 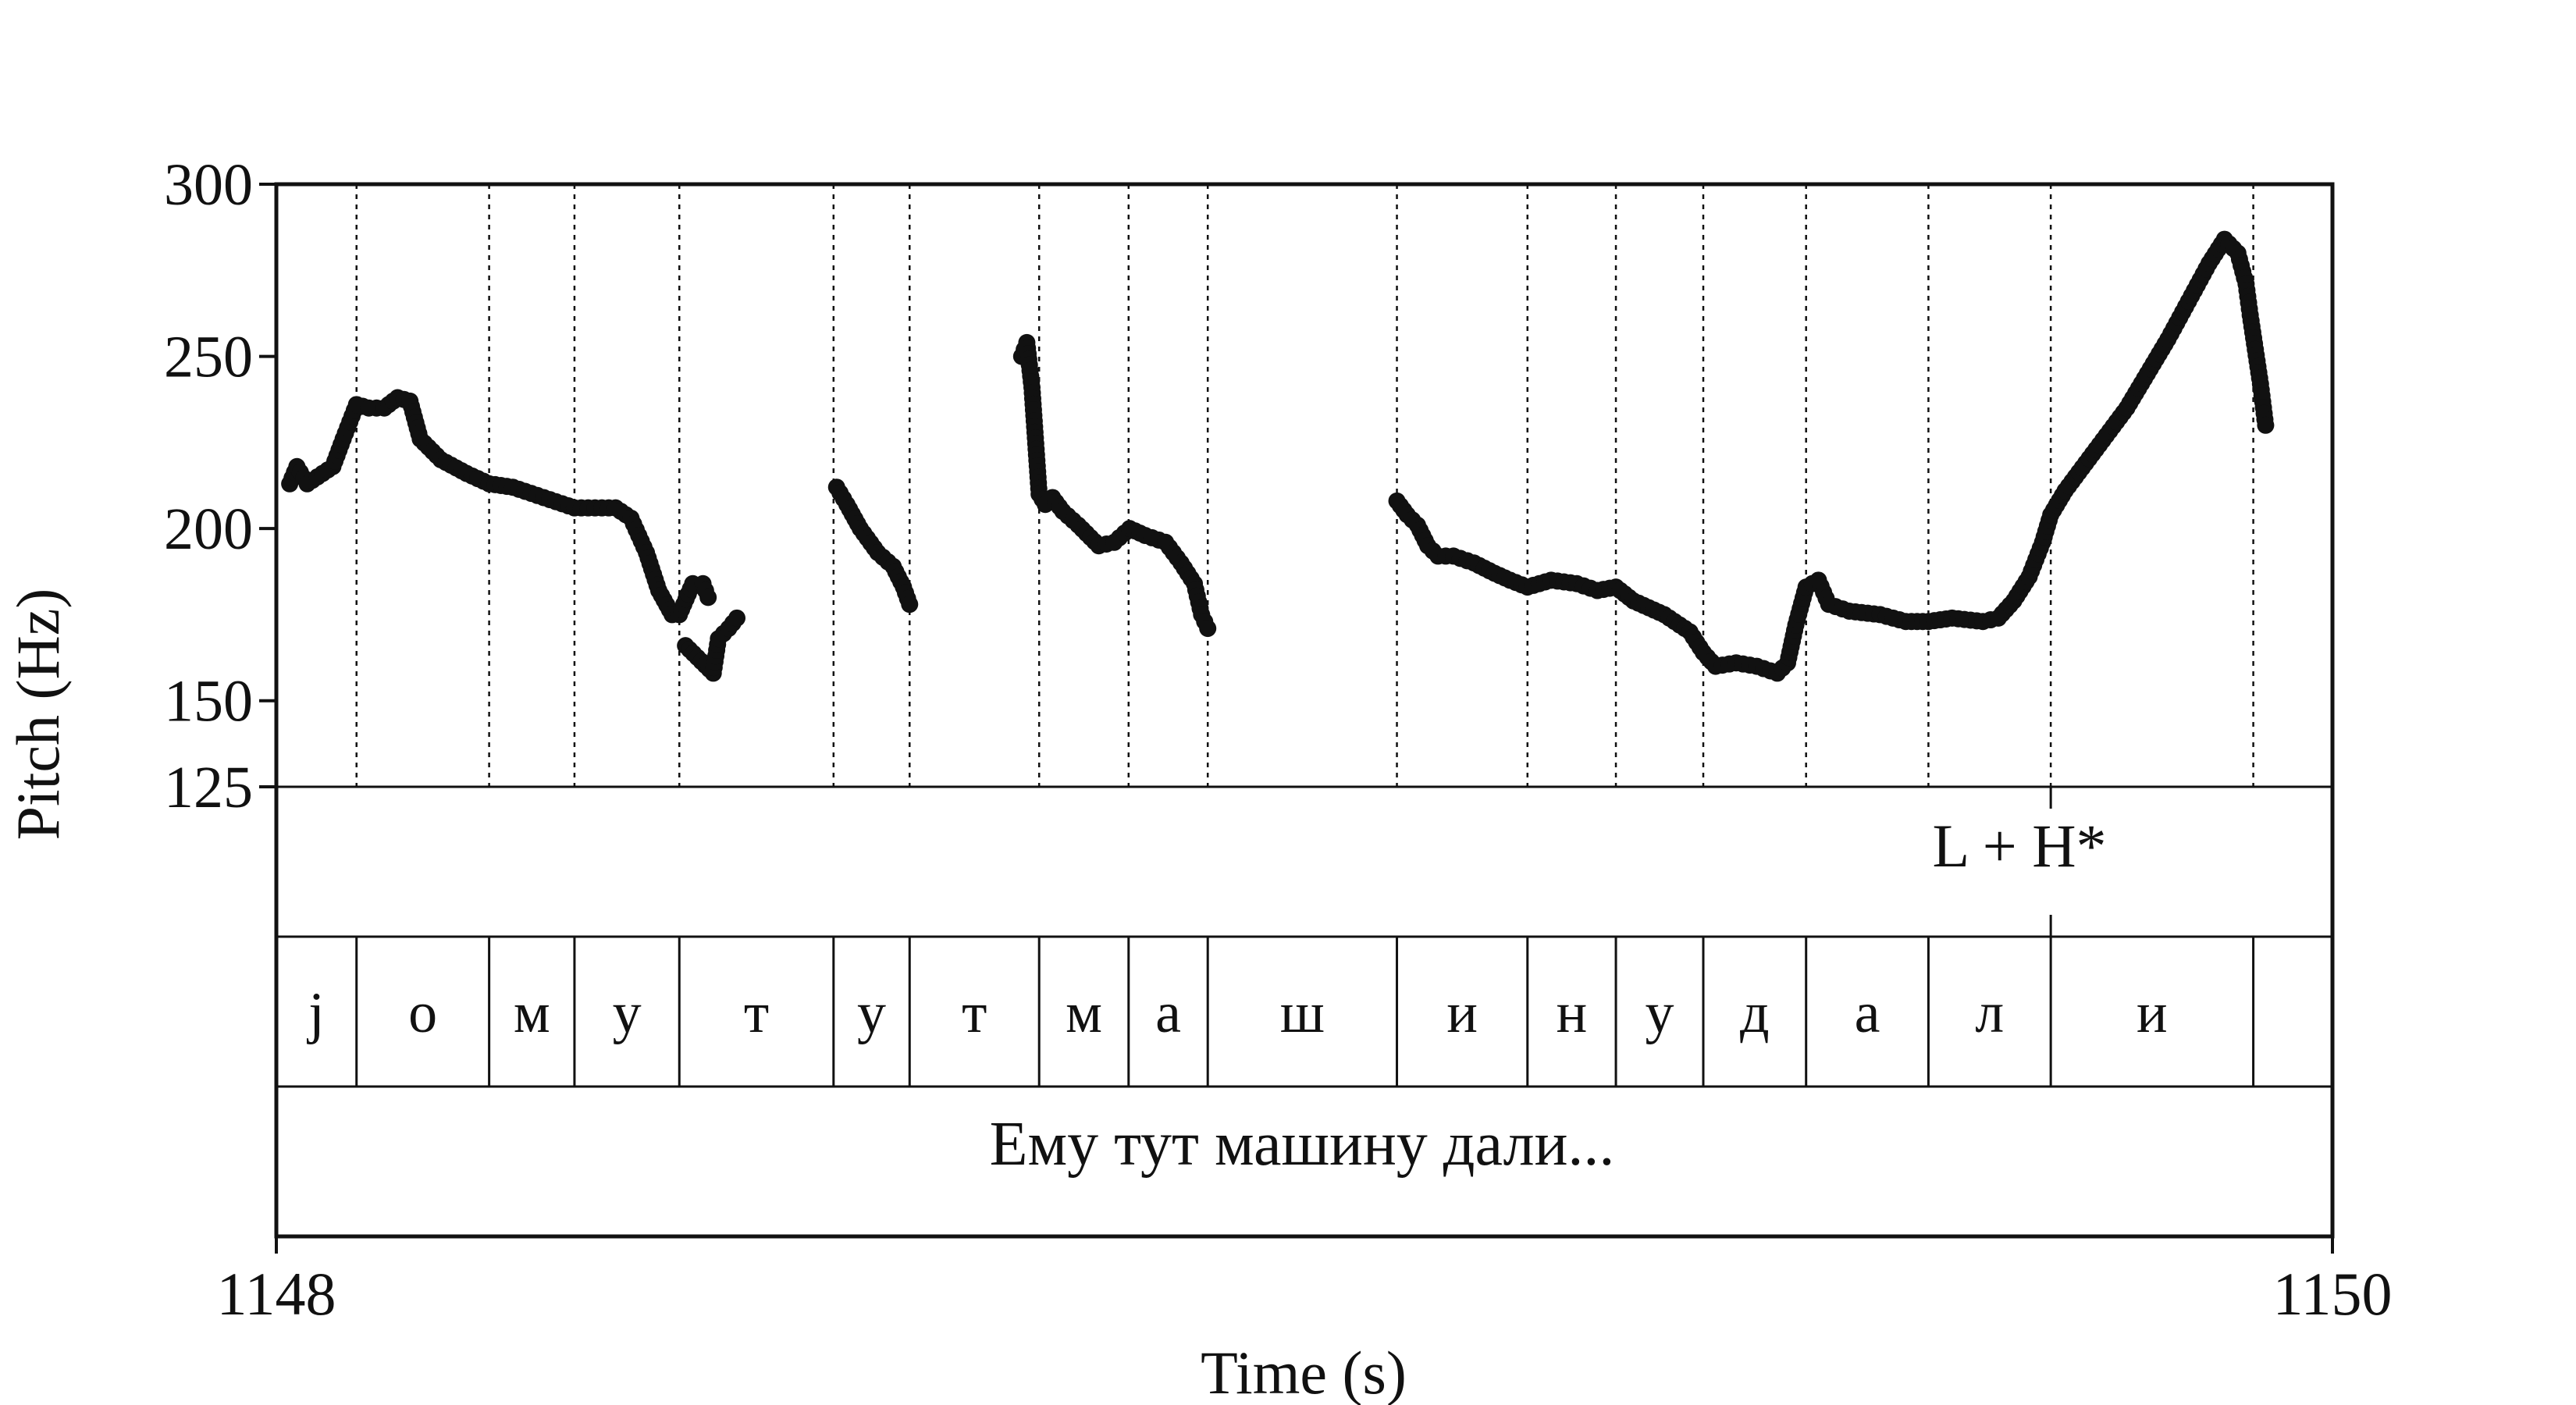 I want to click on segment-label: j, so click(x=315, y=1013).